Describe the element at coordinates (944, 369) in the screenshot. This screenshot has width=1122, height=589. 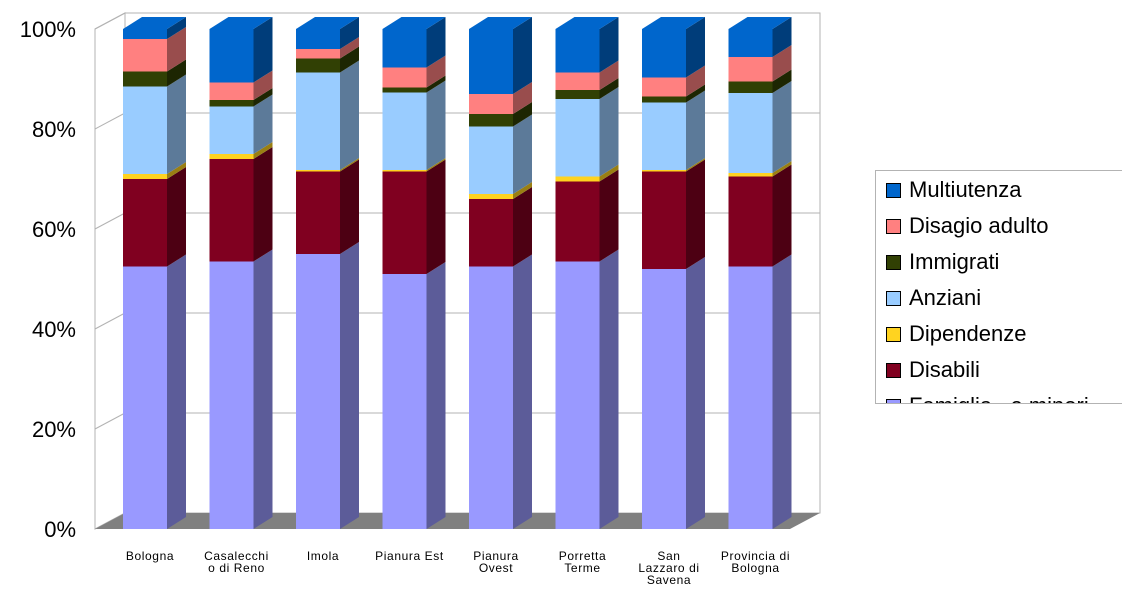
I see `legend-label: Disabili` at that location.